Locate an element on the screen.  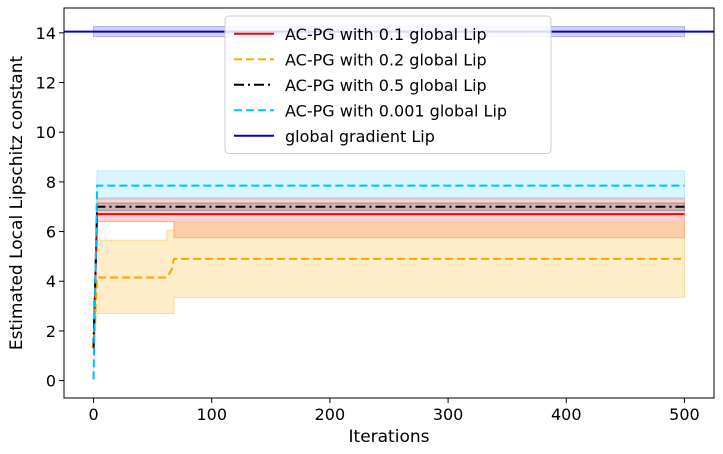
x-axis-label: Iterations is located at coordinates (389, 437).